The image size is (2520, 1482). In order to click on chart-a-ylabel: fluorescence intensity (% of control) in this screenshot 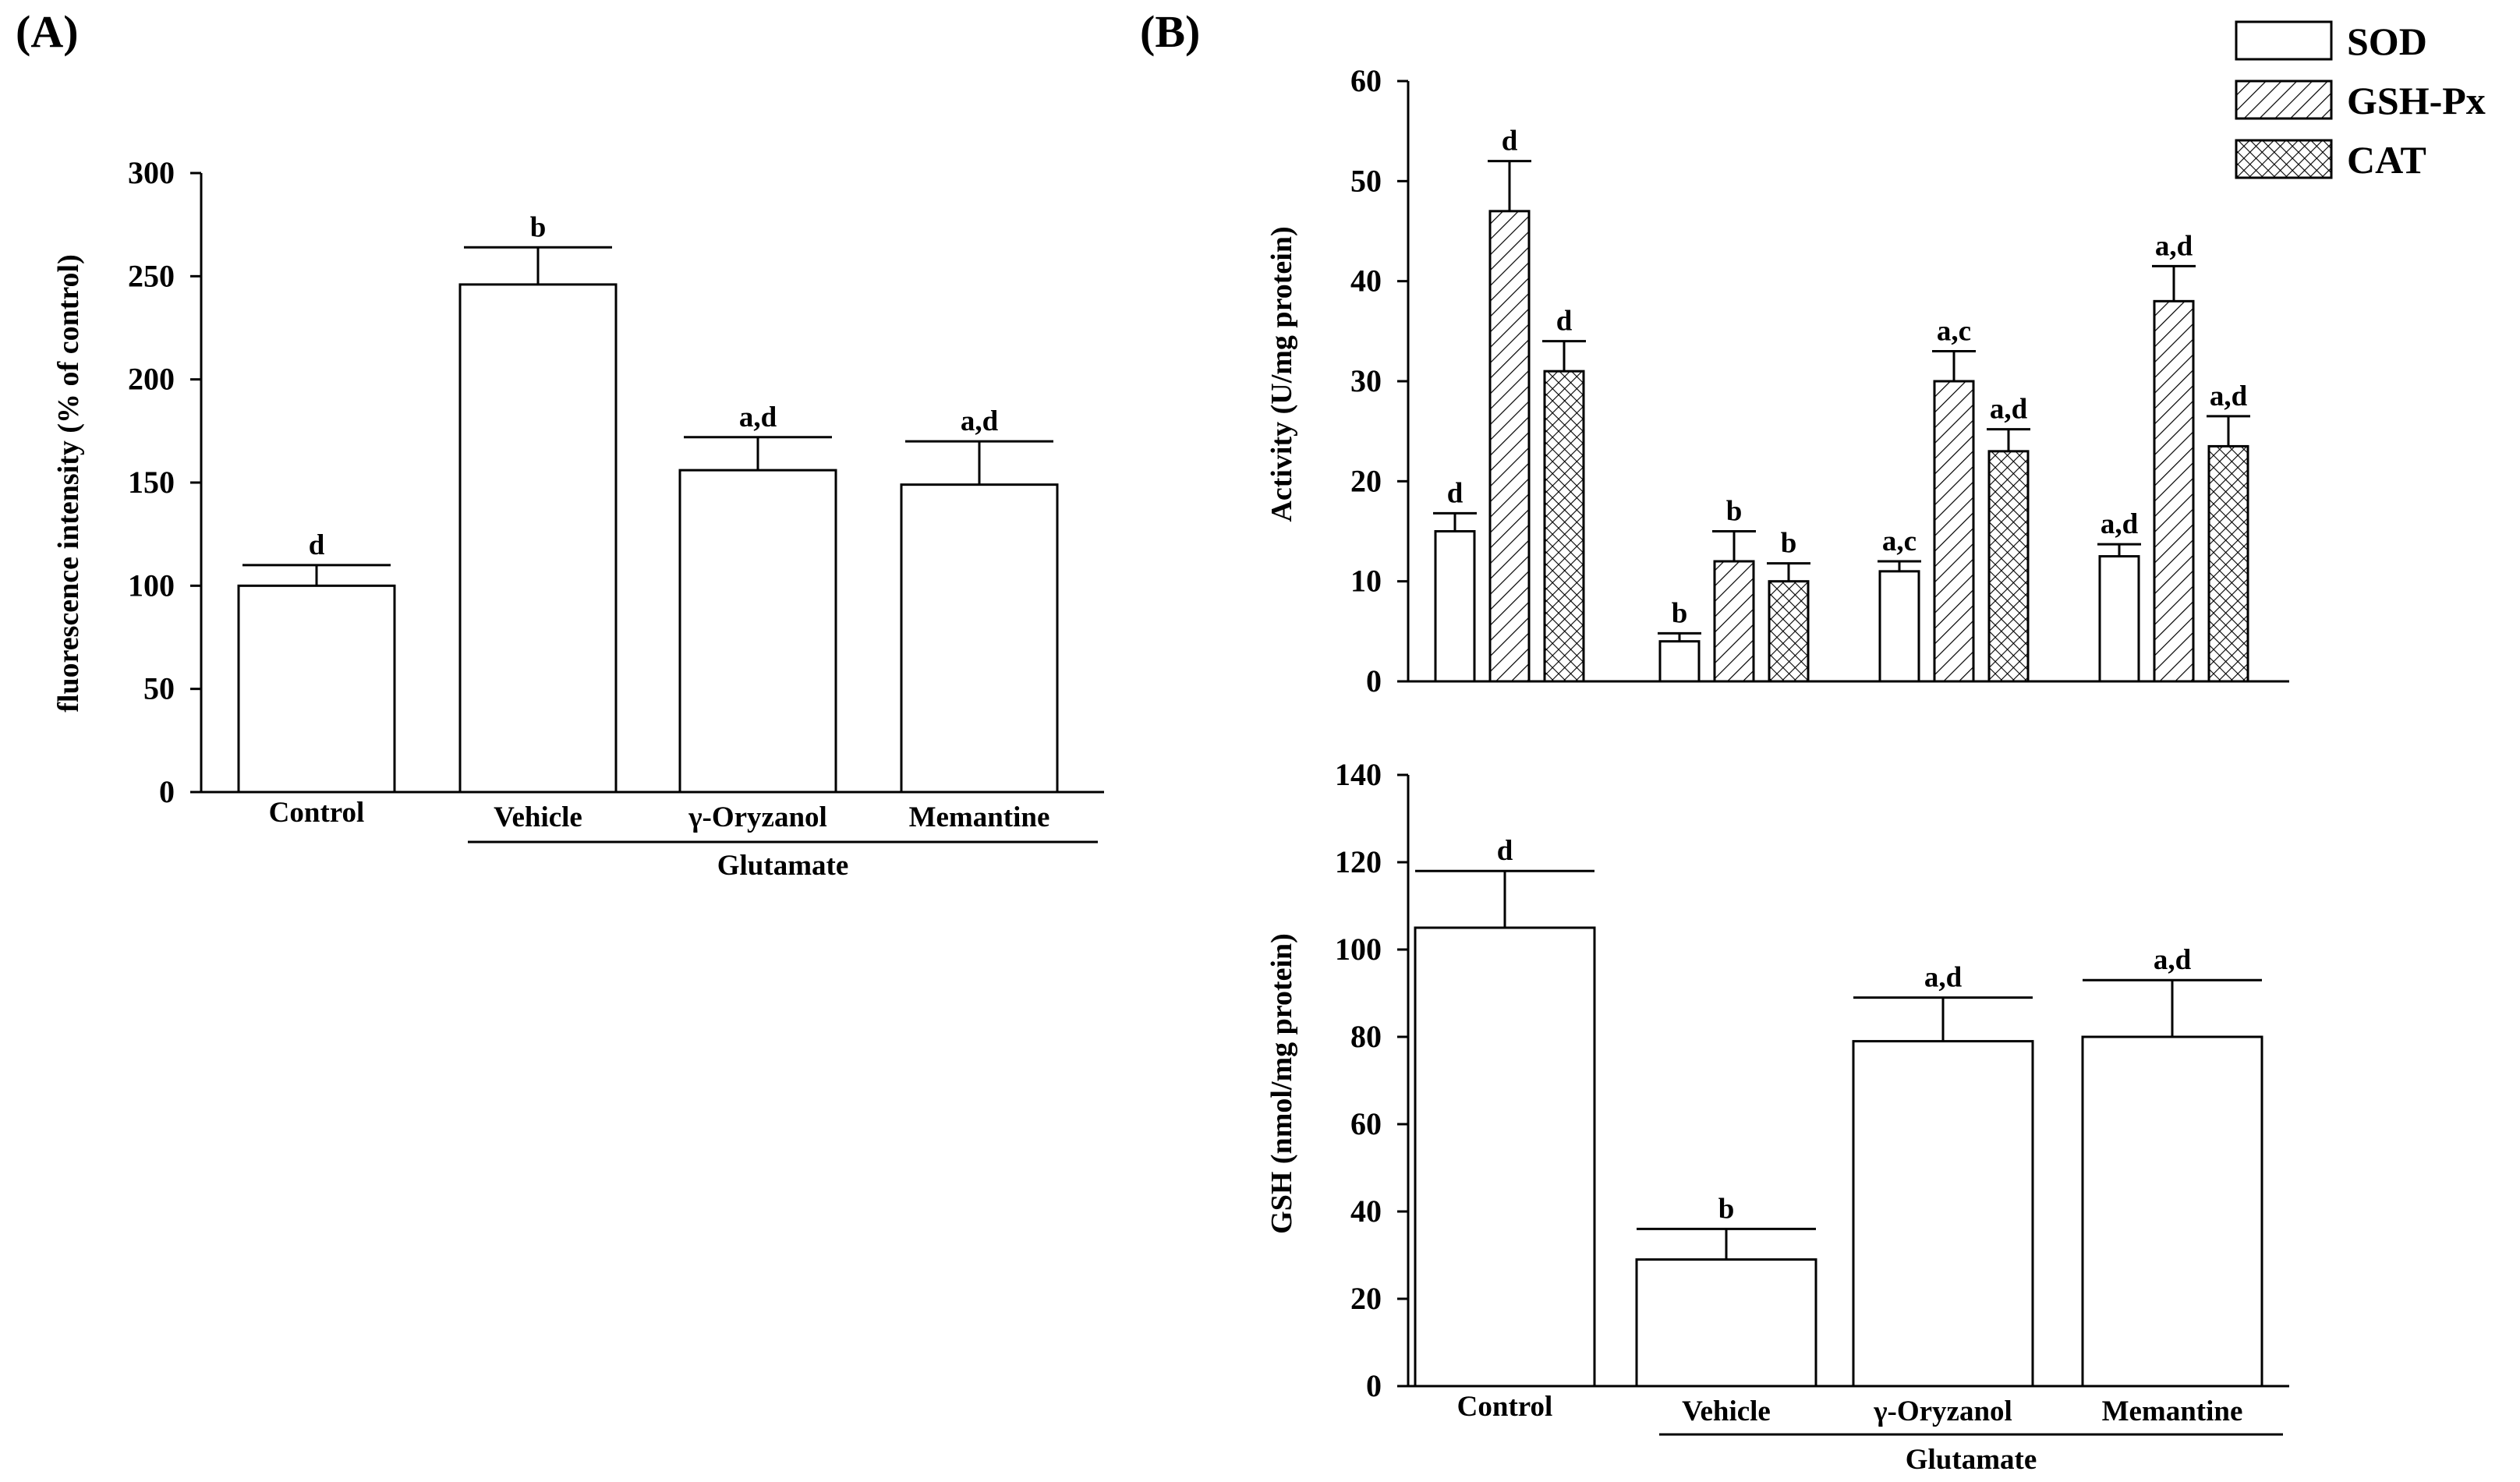, I will do `click(69, 483)`.